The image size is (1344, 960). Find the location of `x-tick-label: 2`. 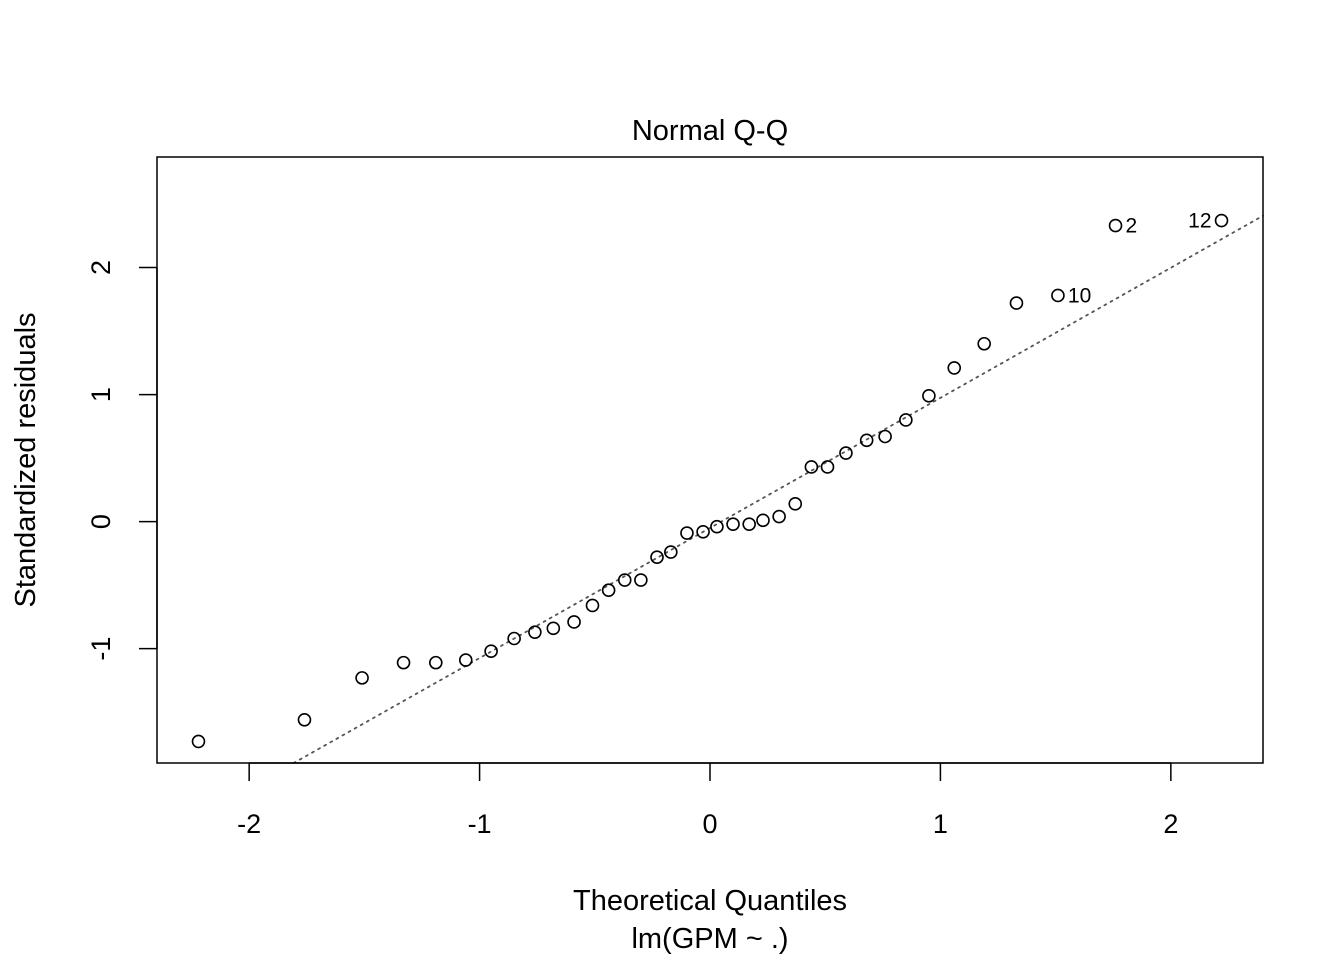

x-tick-label: 2 is located at coordinates (1170, 824).